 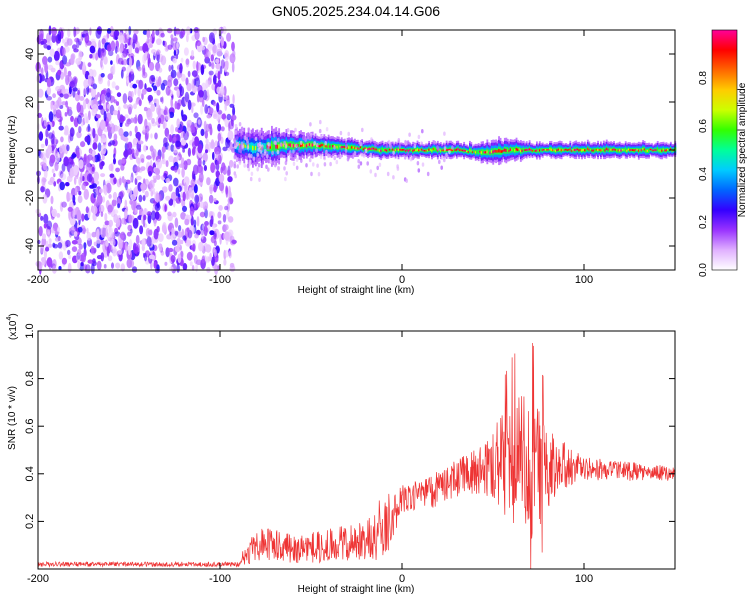 I want to click on snr-x-tick-label: 100, so click(x=584, y=579).